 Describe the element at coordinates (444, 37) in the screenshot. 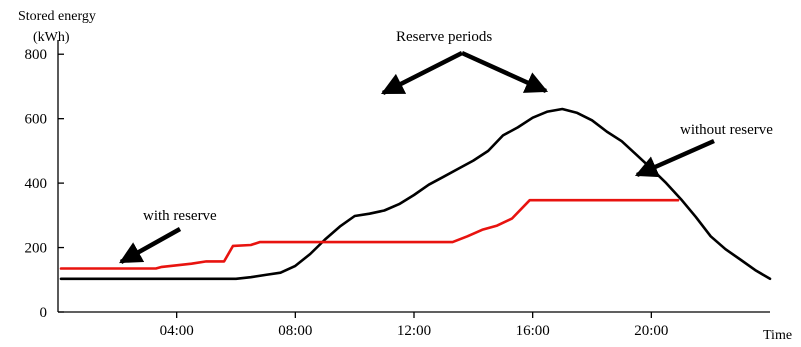

I see `annotation-reserve-periods: Reserve periods` at that location.